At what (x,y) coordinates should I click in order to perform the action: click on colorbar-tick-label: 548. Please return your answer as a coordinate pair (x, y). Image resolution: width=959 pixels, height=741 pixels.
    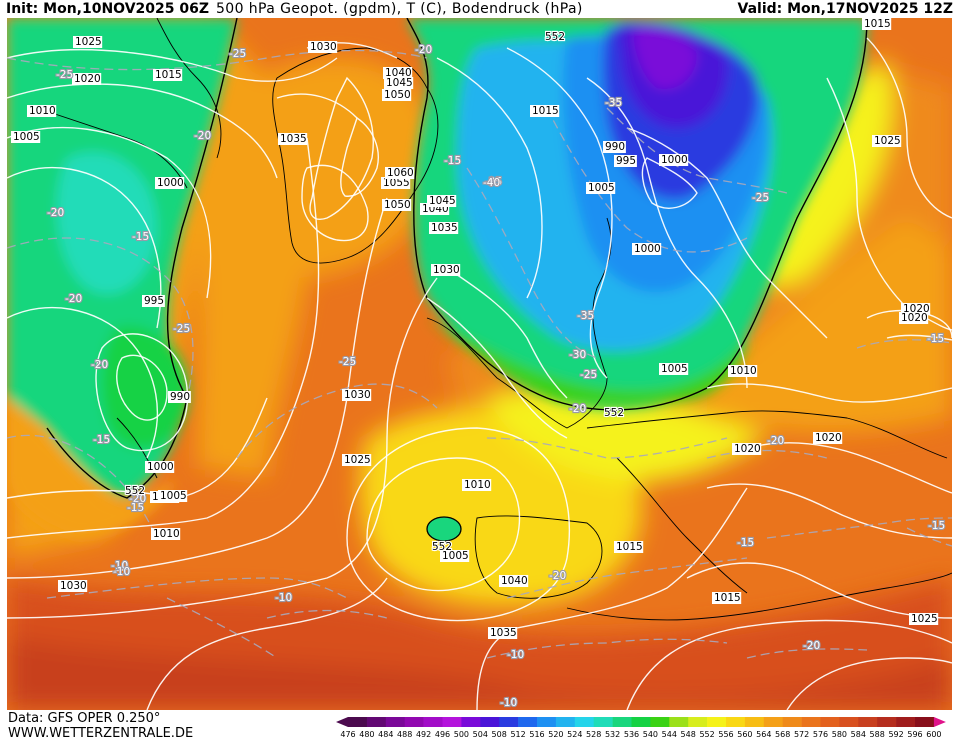
    Looking at the image, I should click on (688, 734).